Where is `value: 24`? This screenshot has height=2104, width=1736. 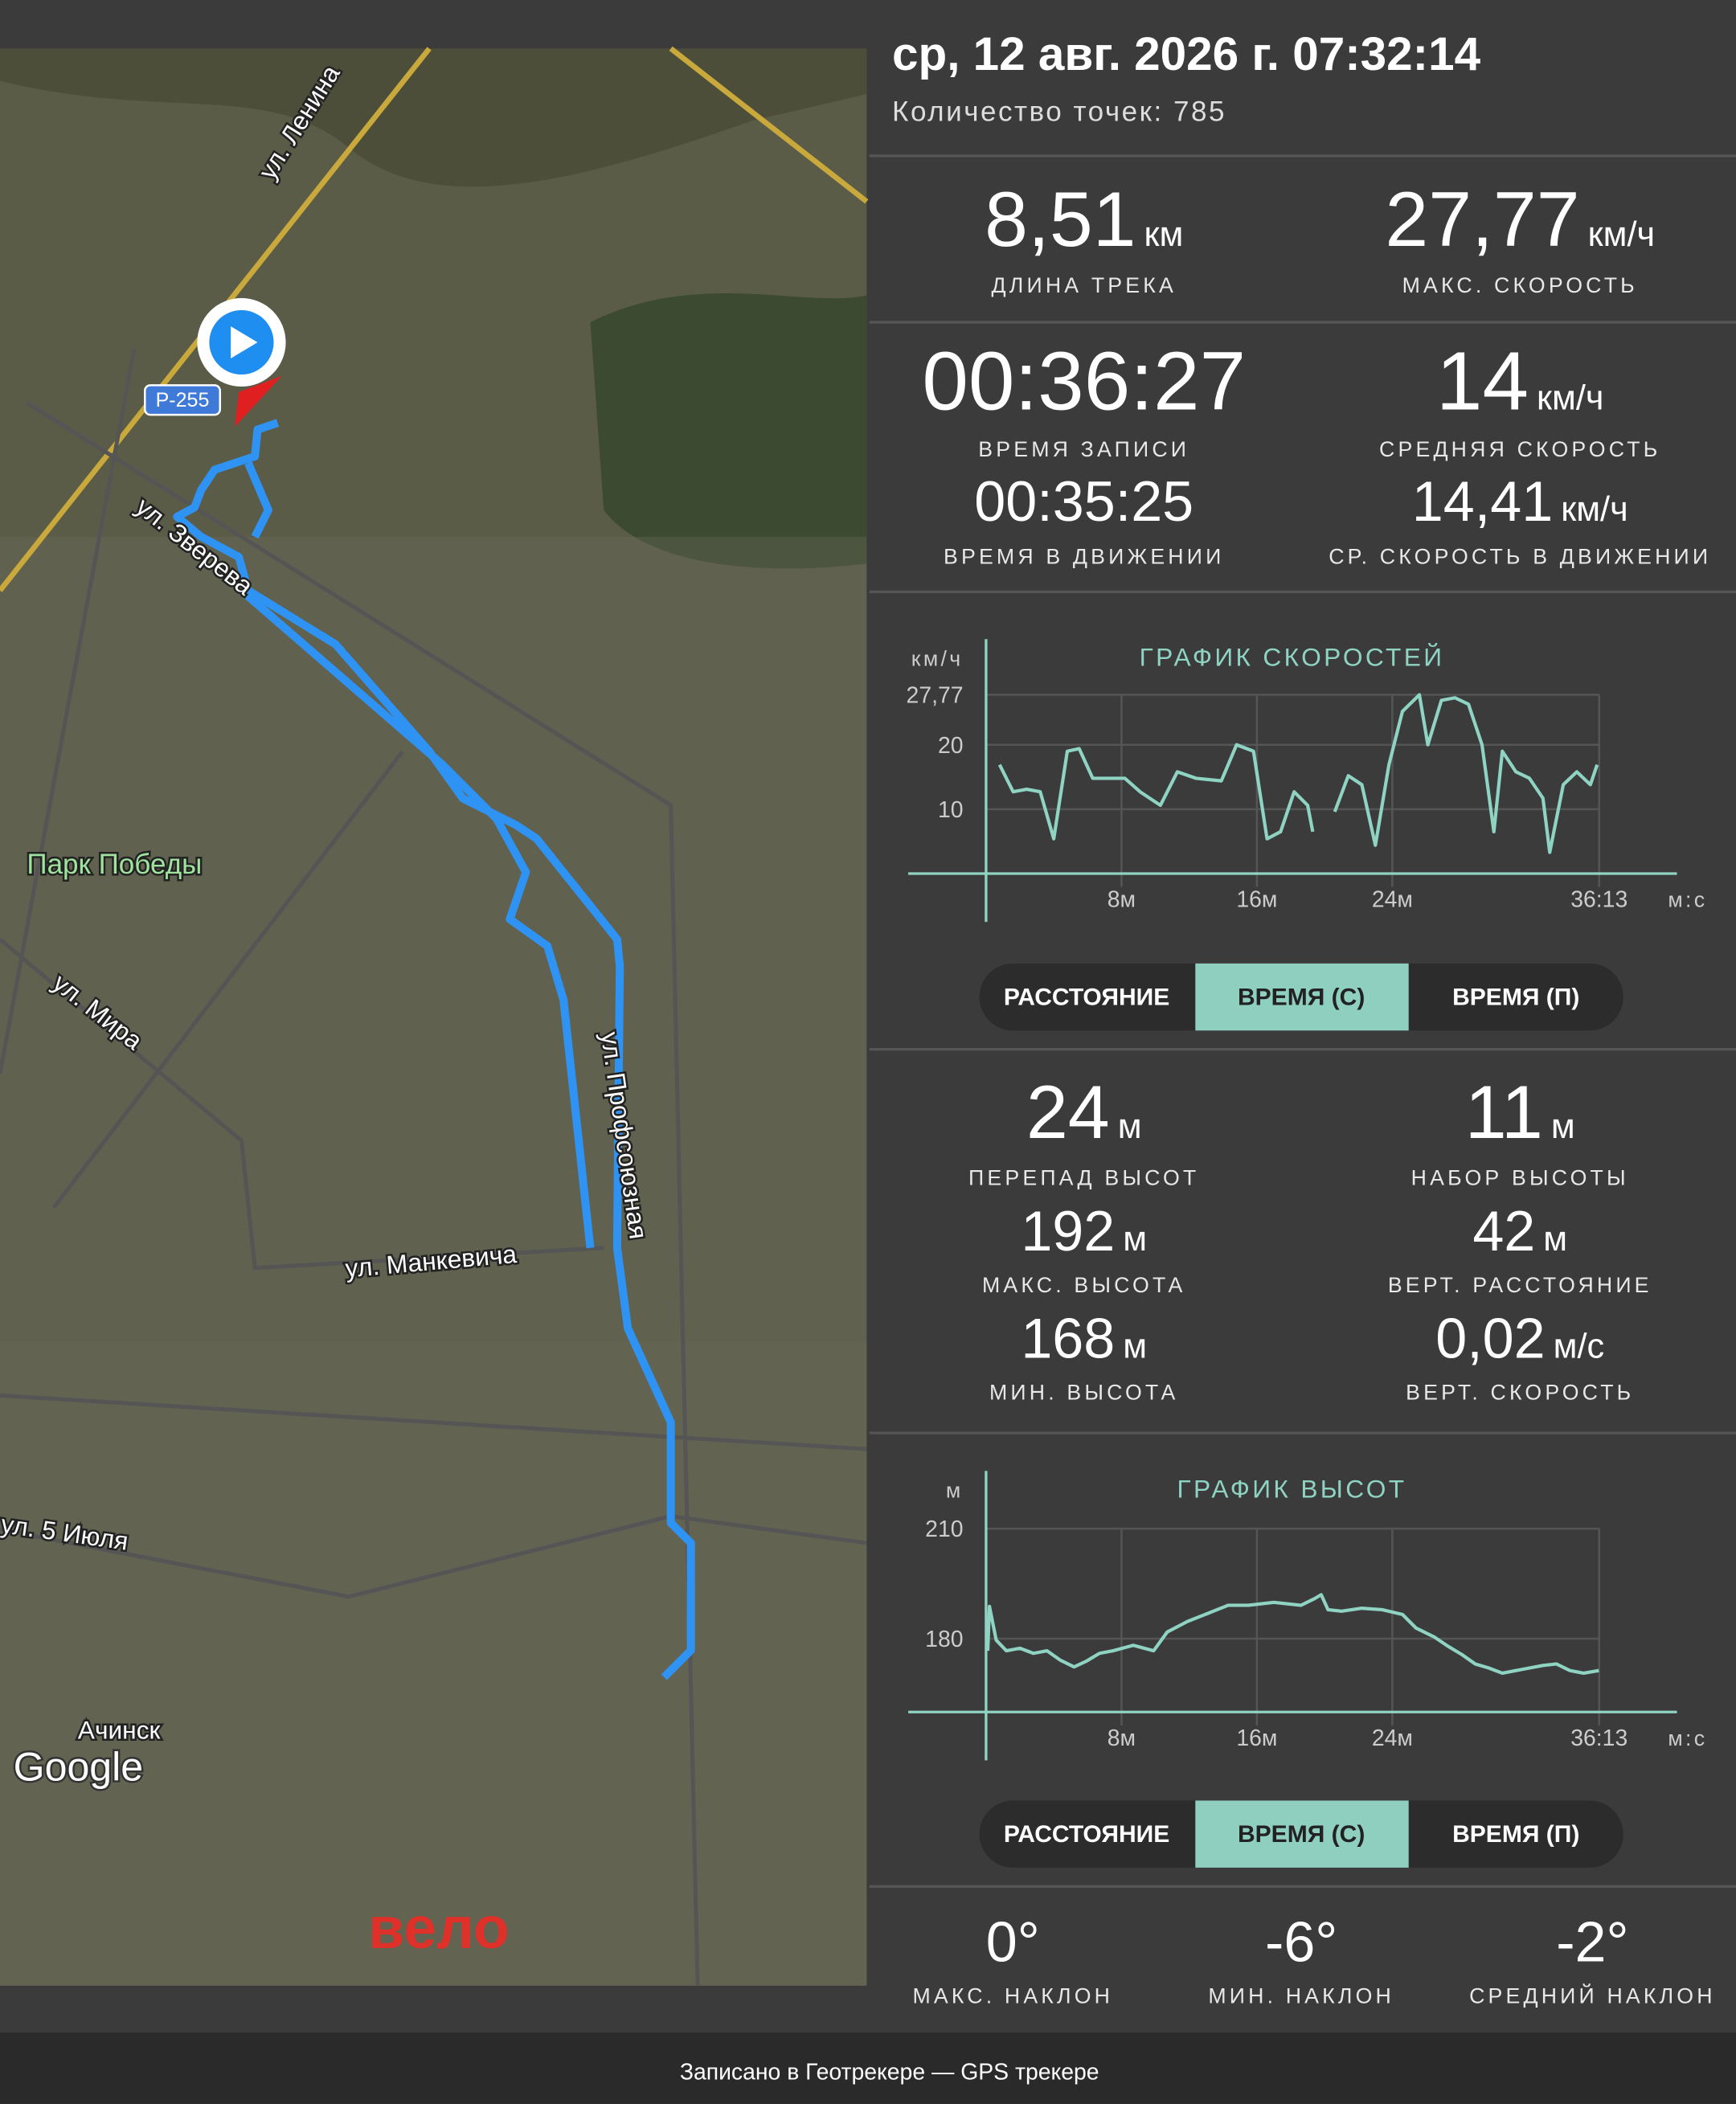 value: 24 is located at coordinates (1068, 1112).